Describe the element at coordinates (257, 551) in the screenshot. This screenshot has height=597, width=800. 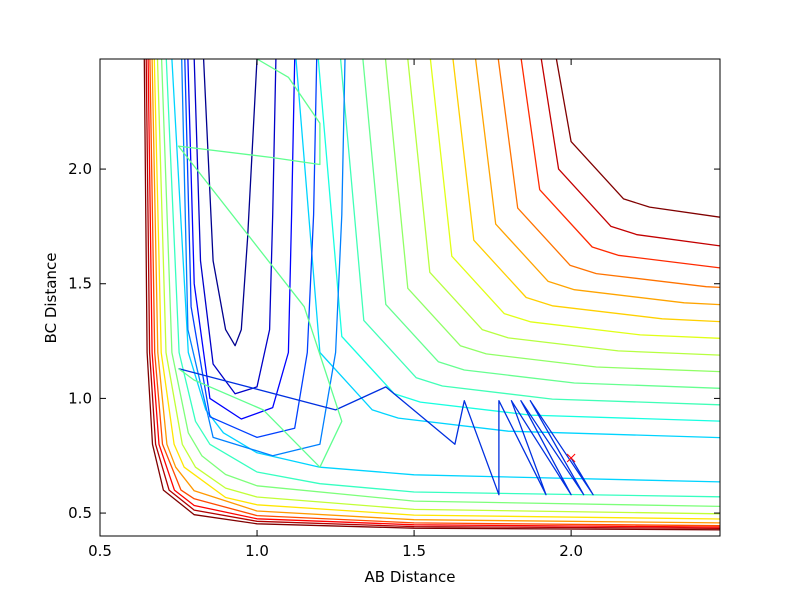
I see `x-tick-label: 1.0` at that location.